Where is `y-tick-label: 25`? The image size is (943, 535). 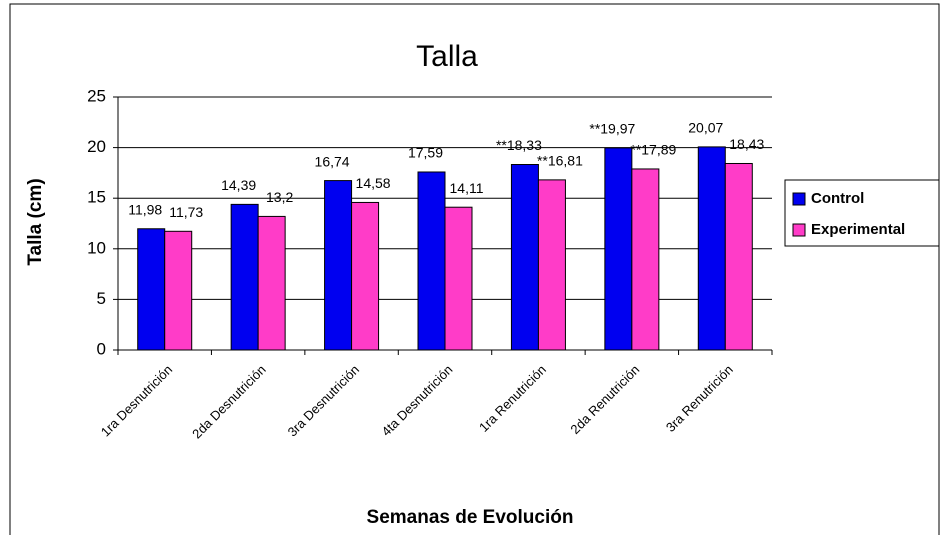
y-tick-label: 25 is located at coordinates (96, 95).